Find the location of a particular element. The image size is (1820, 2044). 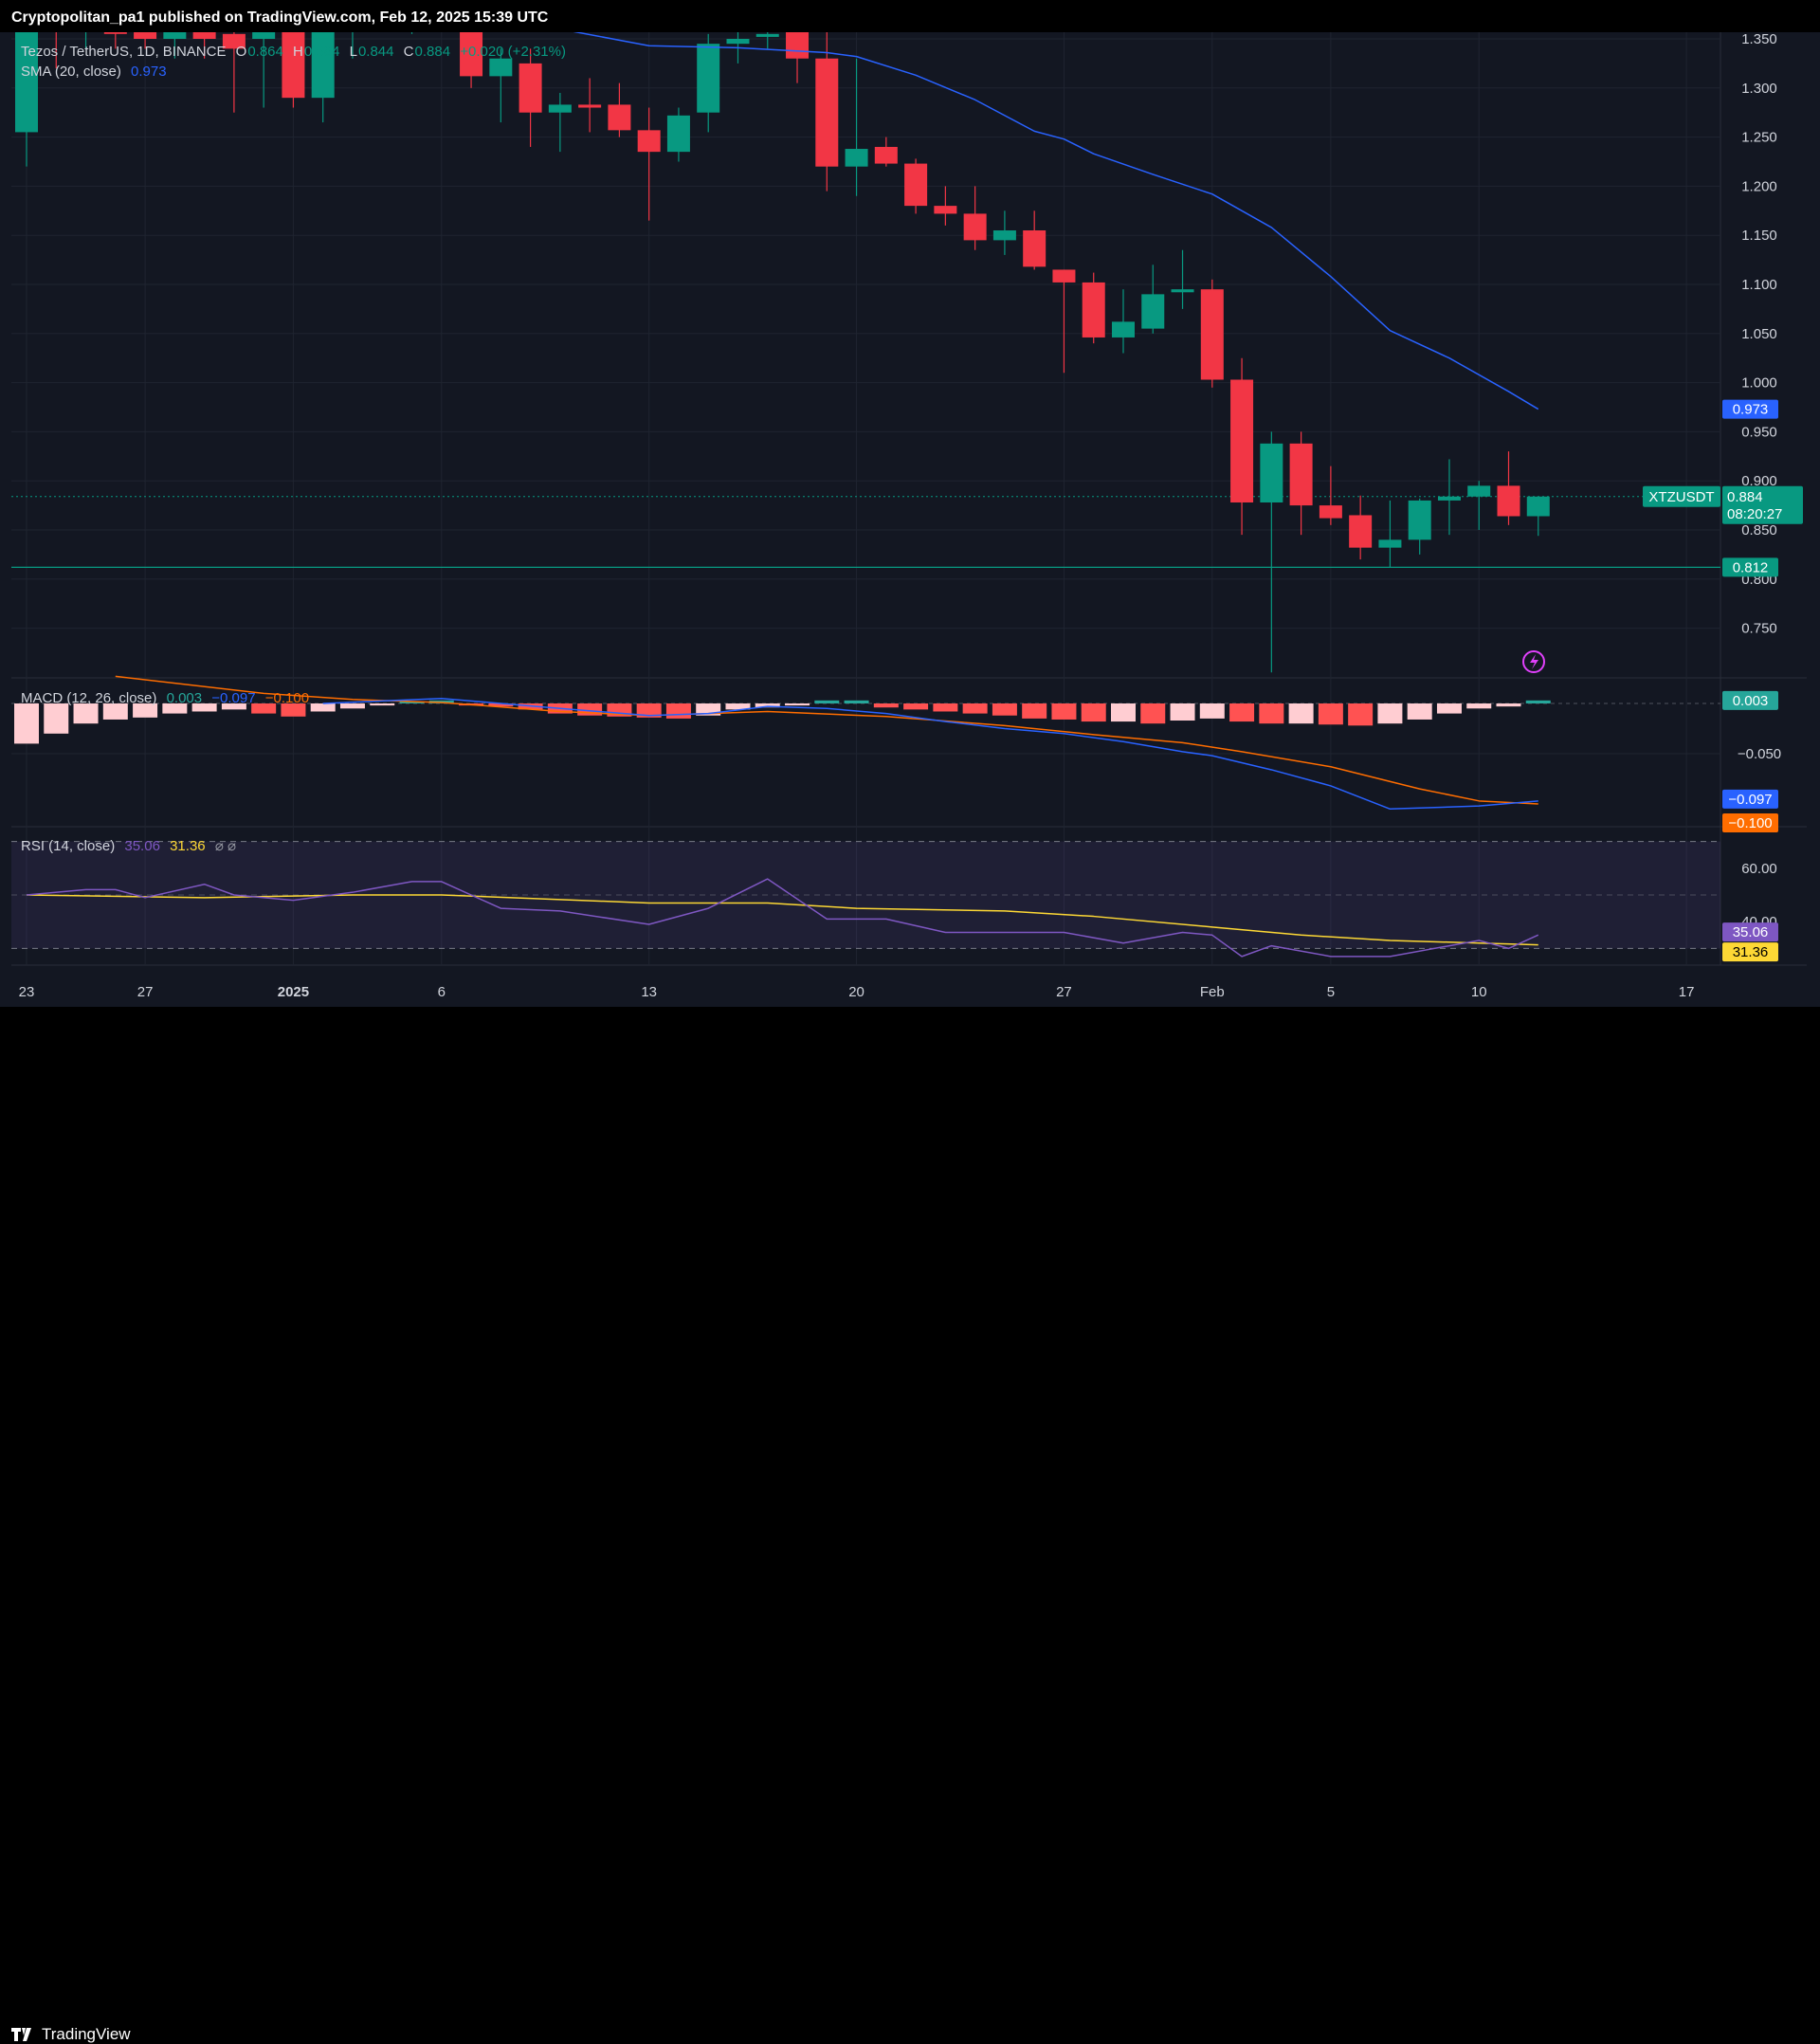

change-value: +0.020 (+2.31%) is located at coordinates (513, 52).